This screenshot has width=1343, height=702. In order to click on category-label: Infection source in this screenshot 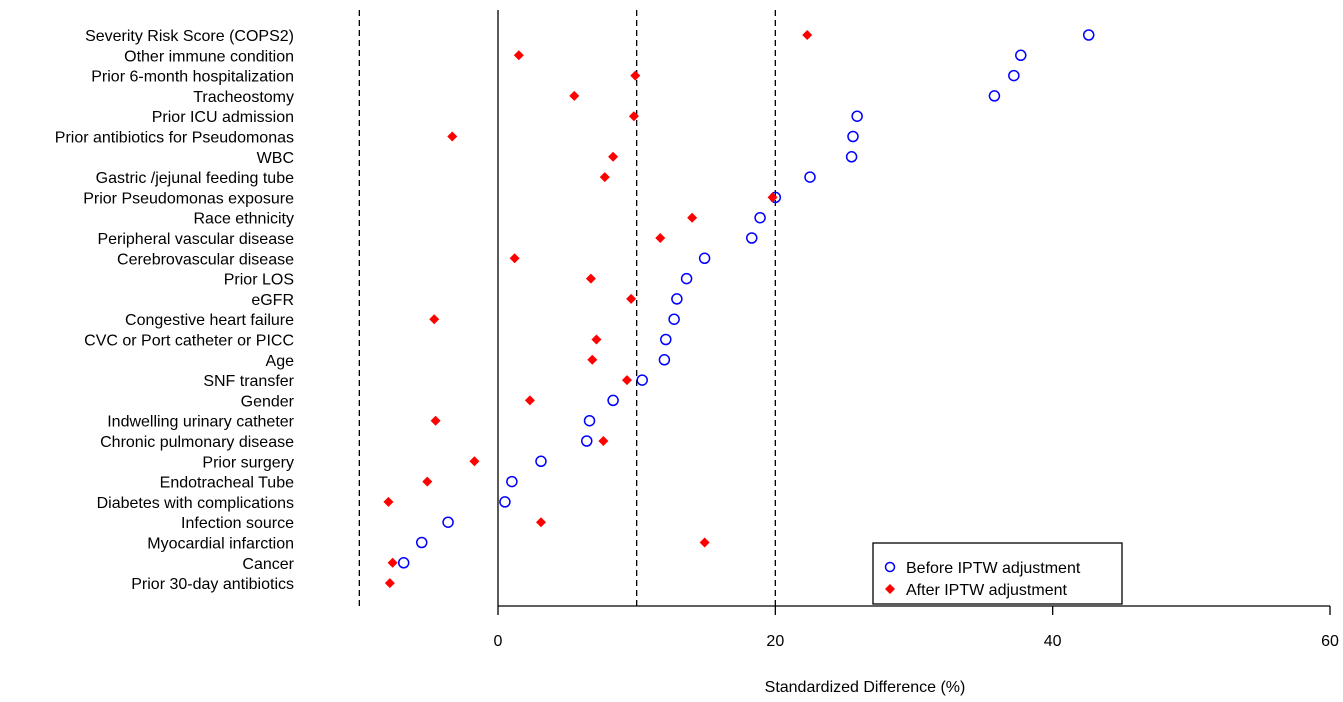, I will do `click(237, 523)`.